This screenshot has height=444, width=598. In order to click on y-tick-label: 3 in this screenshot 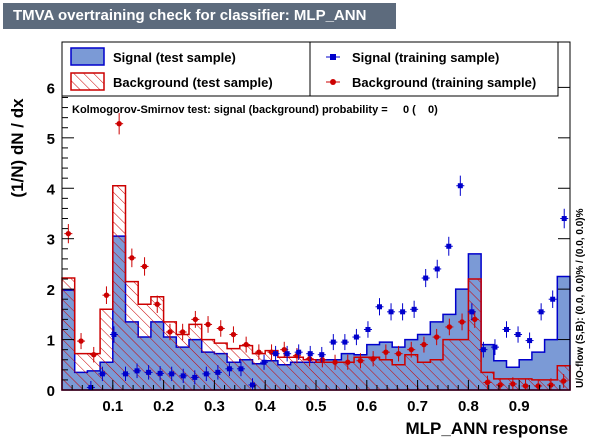, I will do `click(51, 240)`.